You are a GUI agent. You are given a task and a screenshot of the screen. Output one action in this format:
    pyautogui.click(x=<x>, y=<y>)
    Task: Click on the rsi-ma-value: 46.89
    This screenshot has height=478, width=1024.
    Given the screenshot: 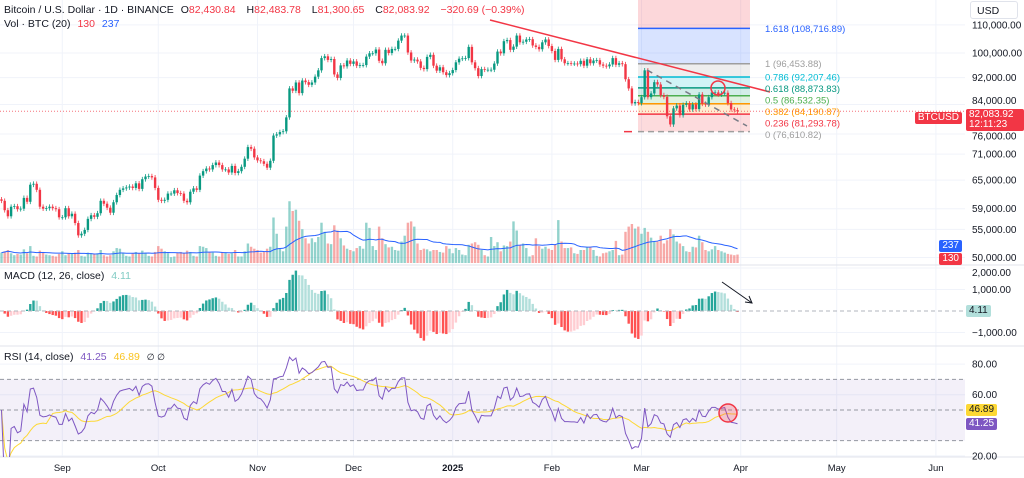 What is the action you would take?
    pyautogui.click(x=126, y=357)
    